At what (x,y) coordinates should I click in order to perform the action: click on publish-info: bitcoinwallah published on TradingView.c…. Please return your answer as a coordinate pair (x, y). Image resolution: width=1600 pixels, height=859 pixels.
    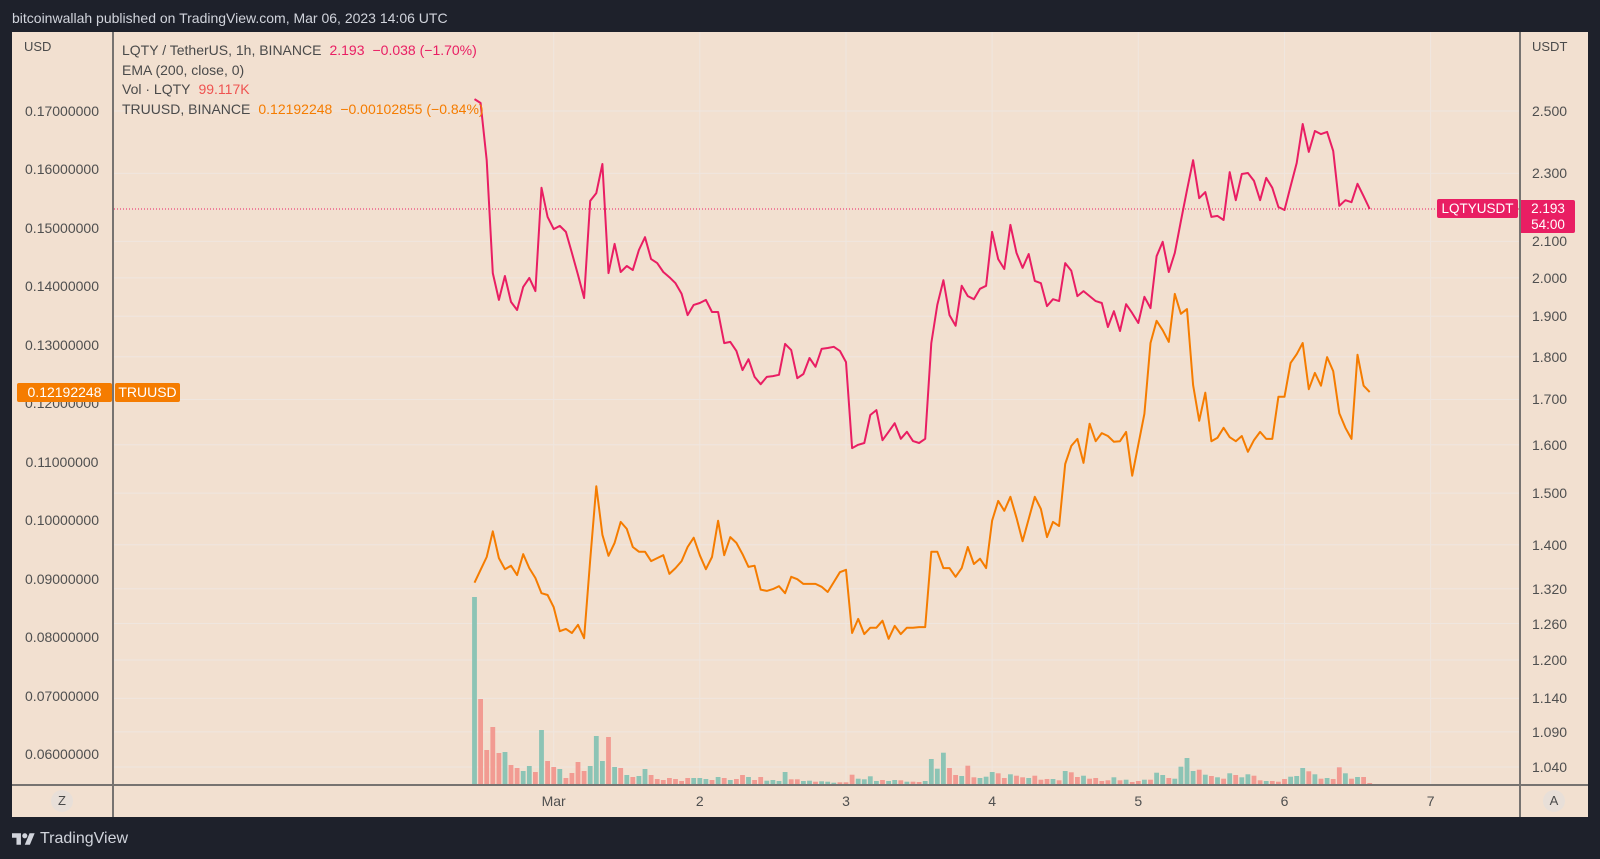
    Looking at the image, I should click on (230, 18).